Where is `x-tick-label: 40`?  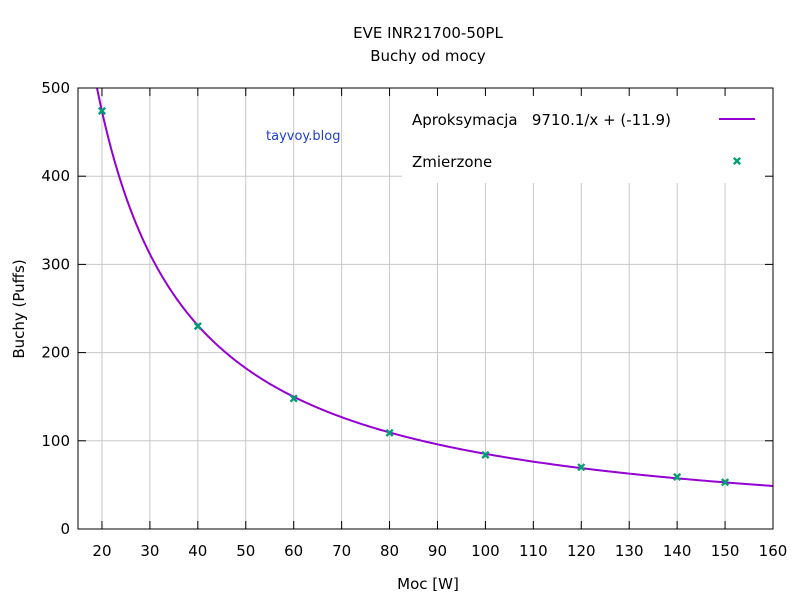
x-tick-label: 40 is located at coordinates (197, 551).